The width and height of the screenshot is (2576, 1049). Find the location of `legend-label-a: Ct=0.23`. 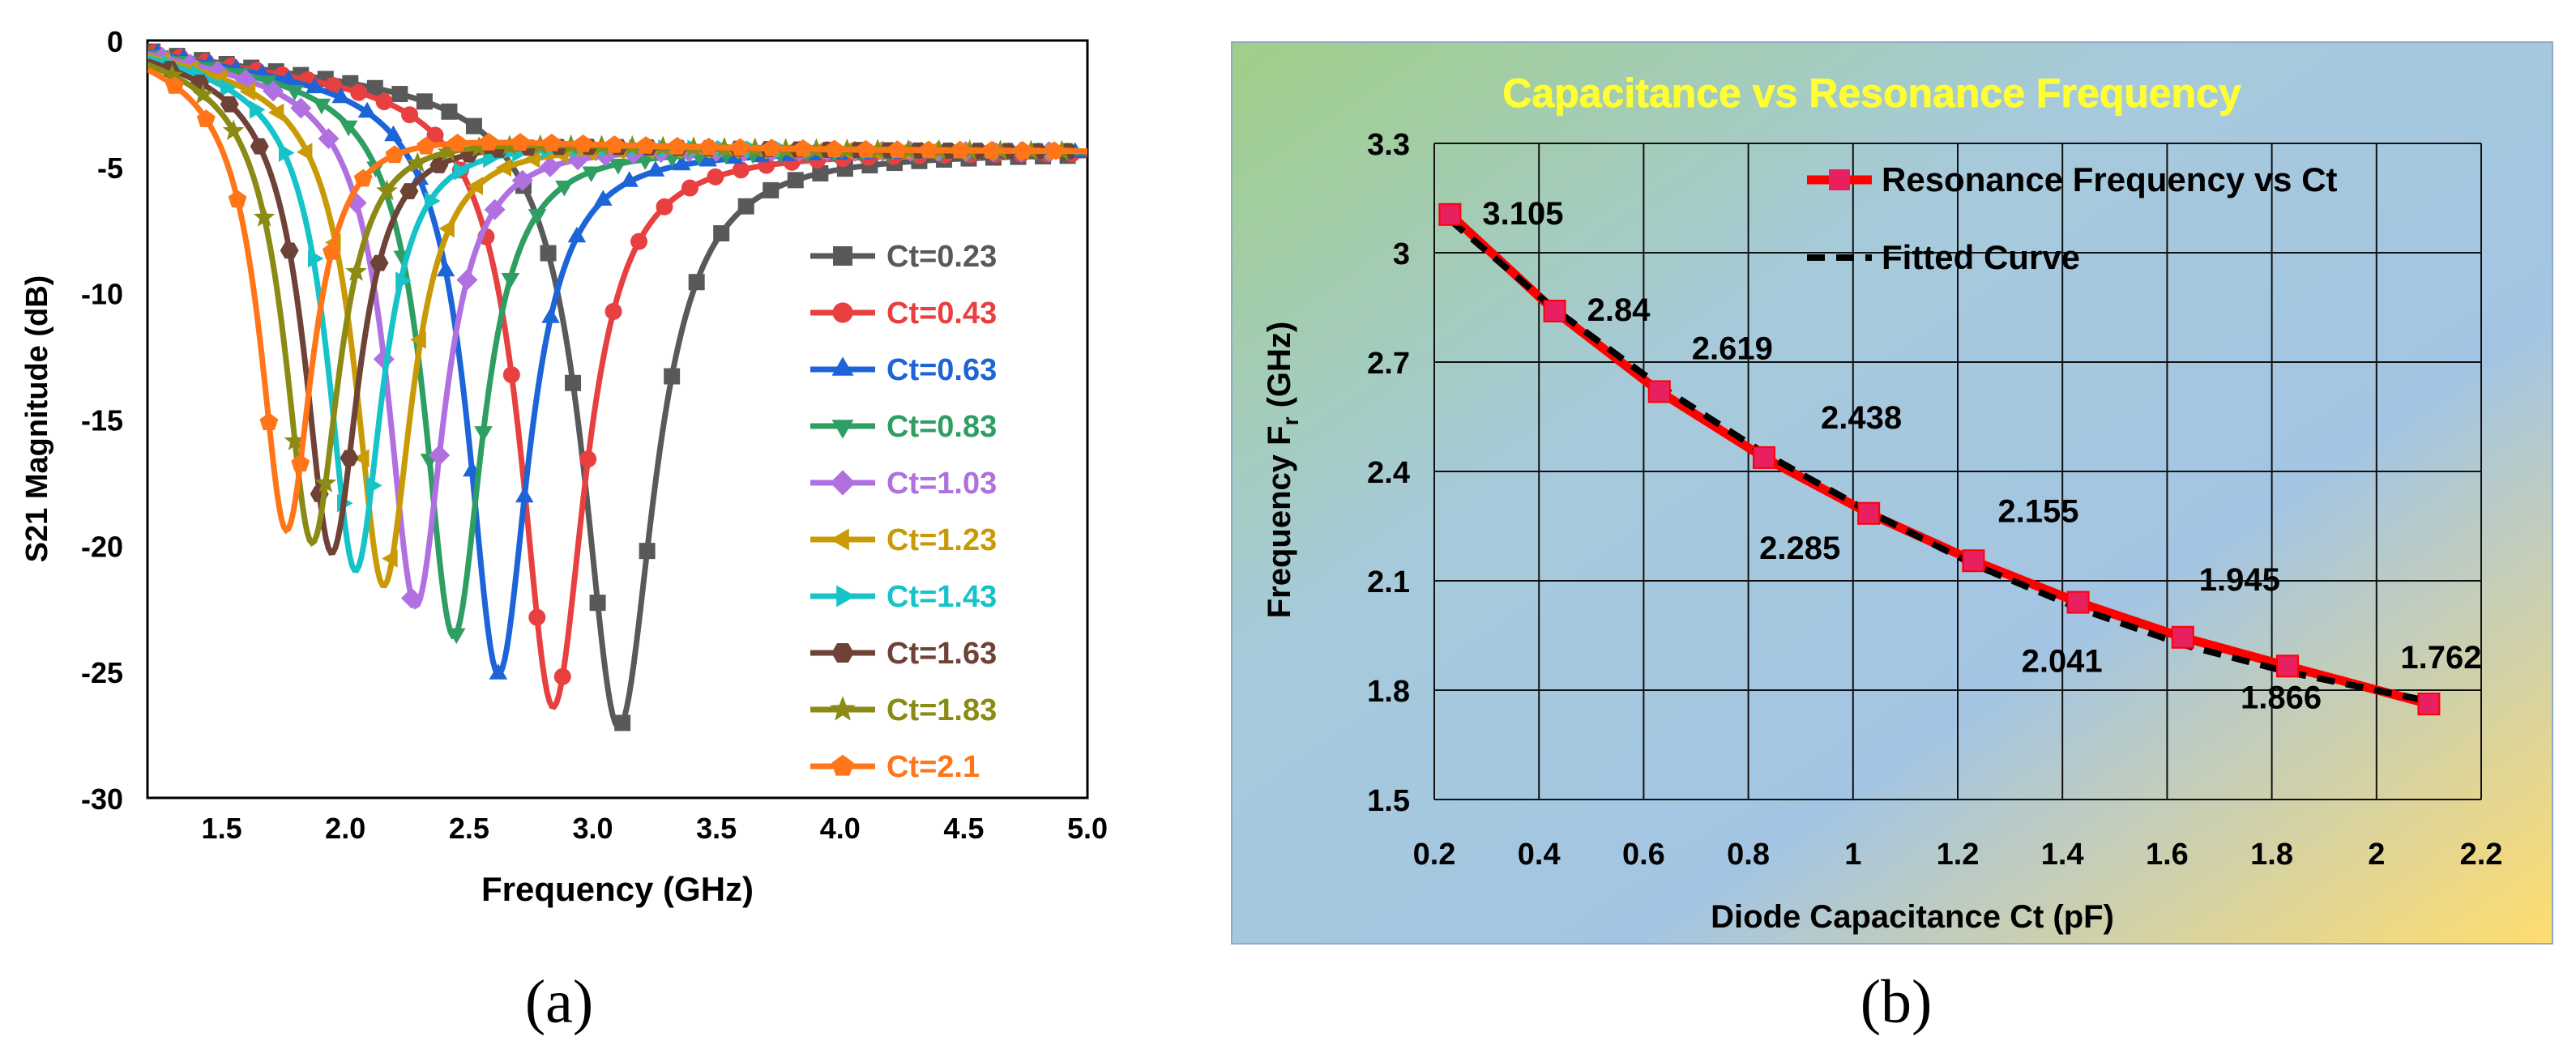

legend-label-a: Ct=0.23 is located at coordinates (941, 257).